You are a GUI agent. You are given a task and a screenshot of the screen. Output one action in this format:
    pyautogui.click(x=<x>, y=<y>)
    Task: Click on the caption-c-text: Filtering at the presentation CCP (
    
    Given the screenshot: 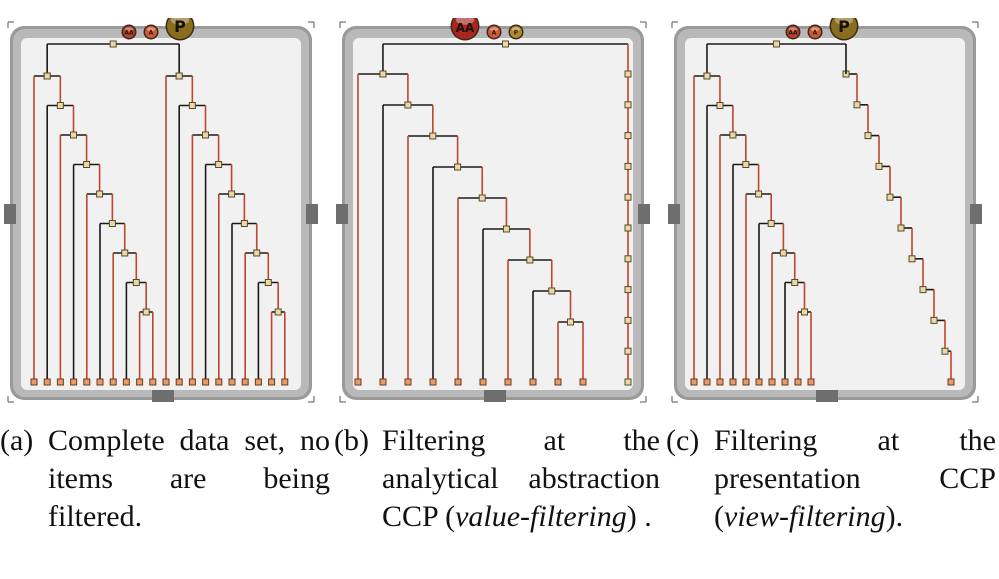 What is the action you would take?
    pyautogui.click(x=855, y=478)
    